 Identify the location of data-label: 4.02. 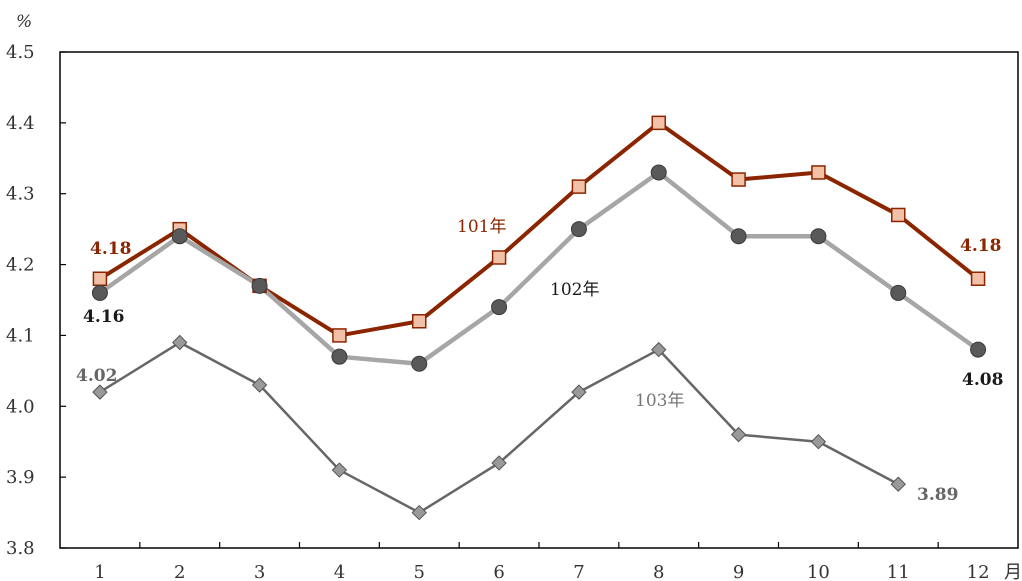
(96, 376).